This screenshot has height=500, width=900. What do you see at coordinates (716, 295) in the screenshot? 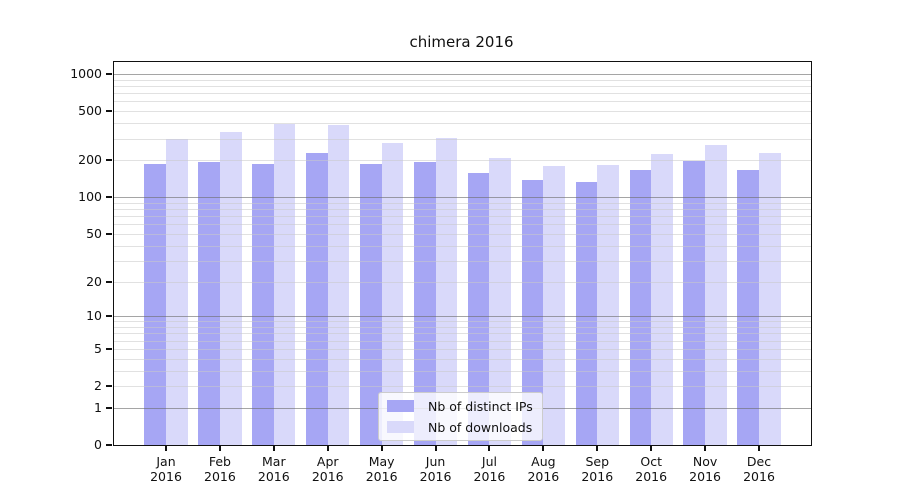
I see `bar-downloads-nov` at bounding box center [716, 295].